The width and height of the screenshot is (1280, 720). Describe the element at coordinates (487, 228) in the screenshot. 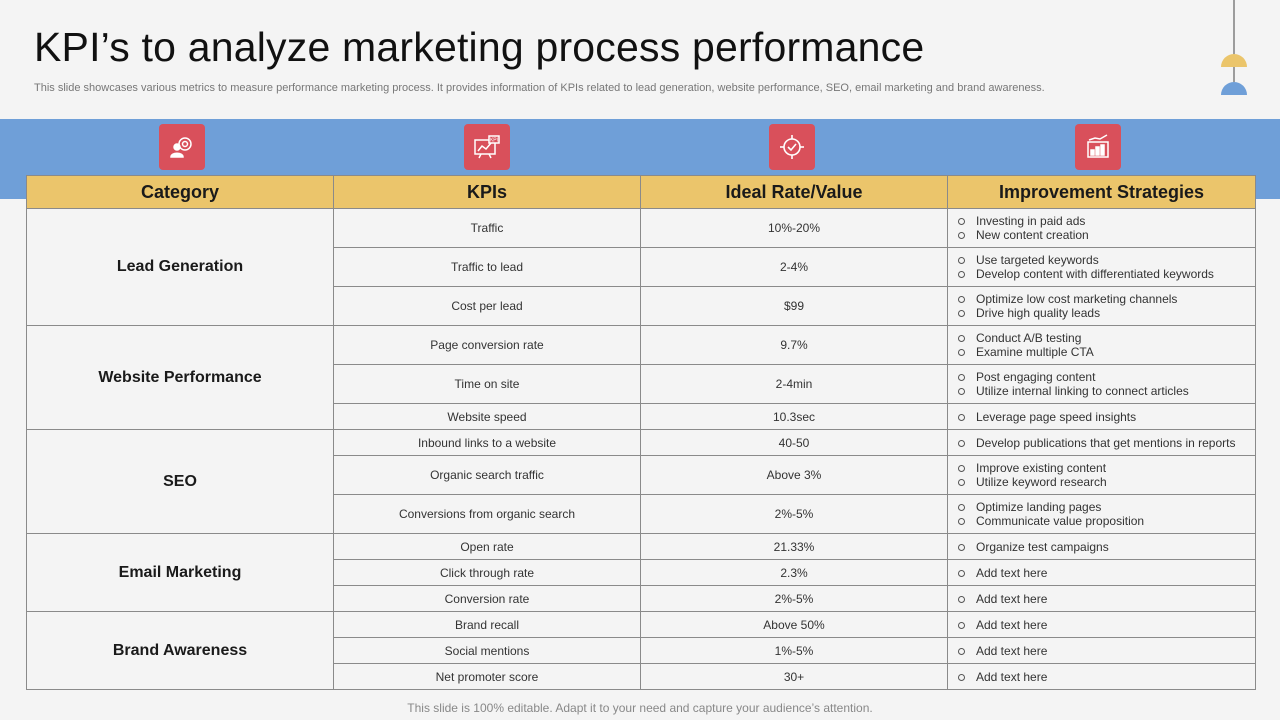

I see `kpi-cell: Traffic` at that location.